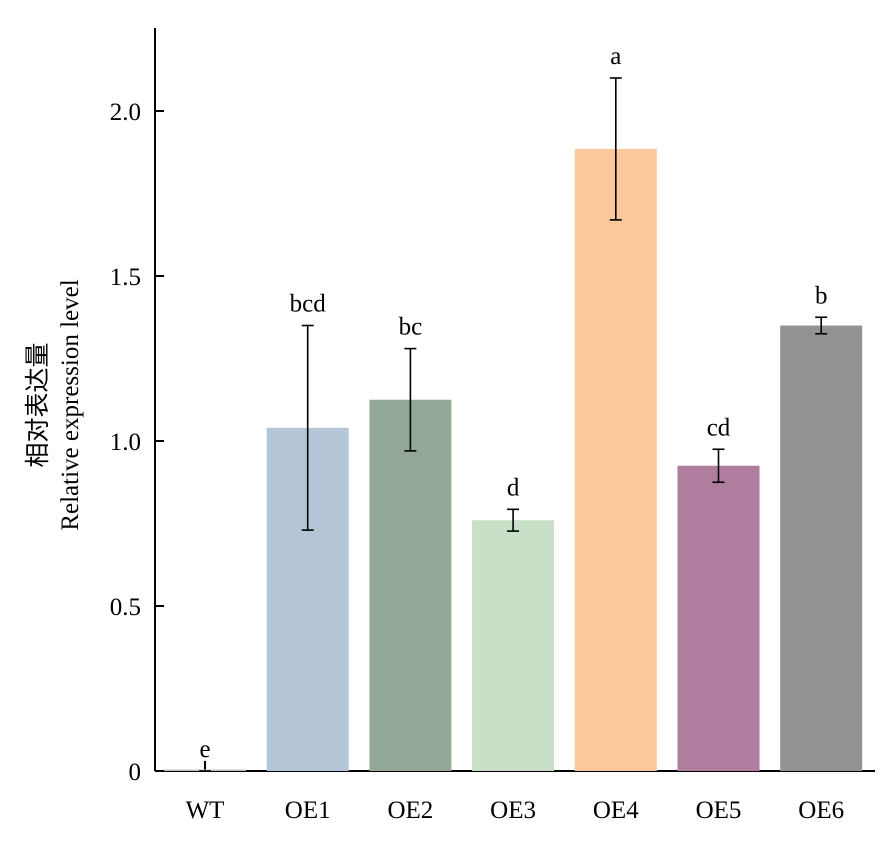 The image size is (891, 853). Describe the element at coordinates (821, 295) in the screenshot. I see `significance-label: b` at that location.